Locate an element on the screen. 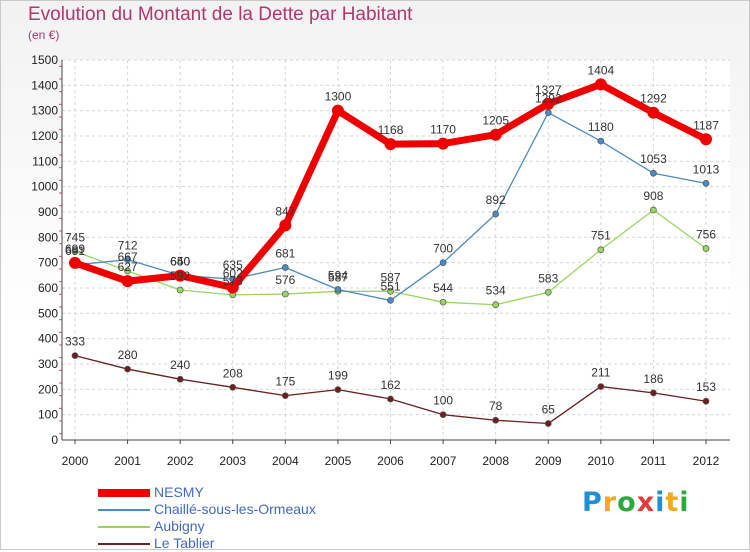  data-label: 211 is located at coordinates (600, 373).